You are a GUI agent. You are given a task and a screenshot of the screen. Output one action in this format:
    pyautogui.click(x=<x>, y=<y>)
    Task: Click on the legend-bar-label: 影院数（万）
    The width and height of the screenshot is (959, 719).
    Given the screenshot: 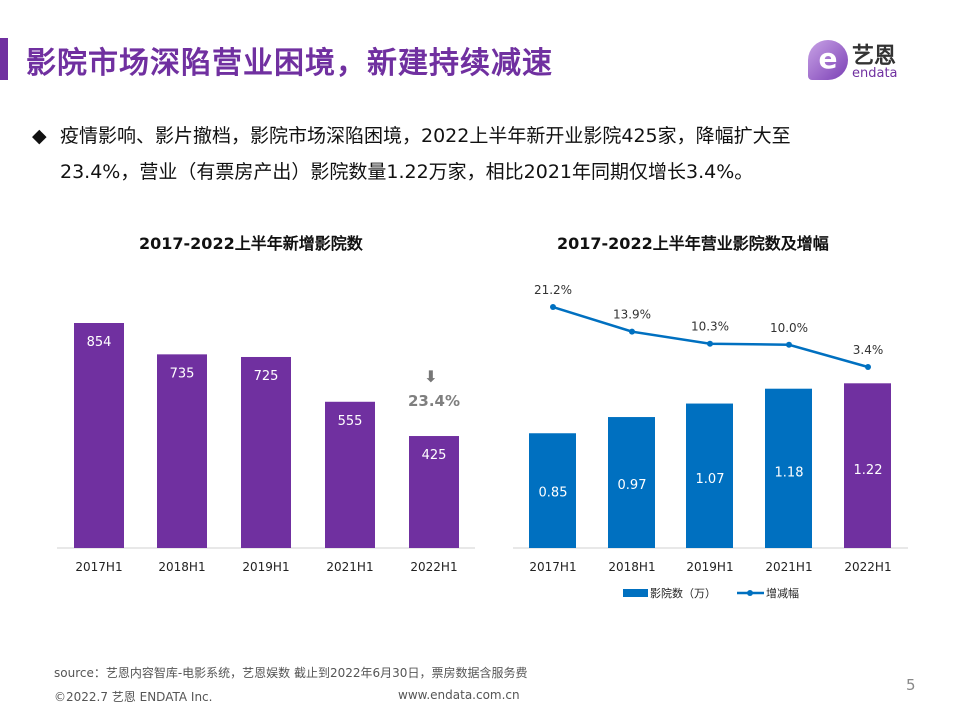 What is the action you would take?
    pyautogui.click(x=683, y=593)
    